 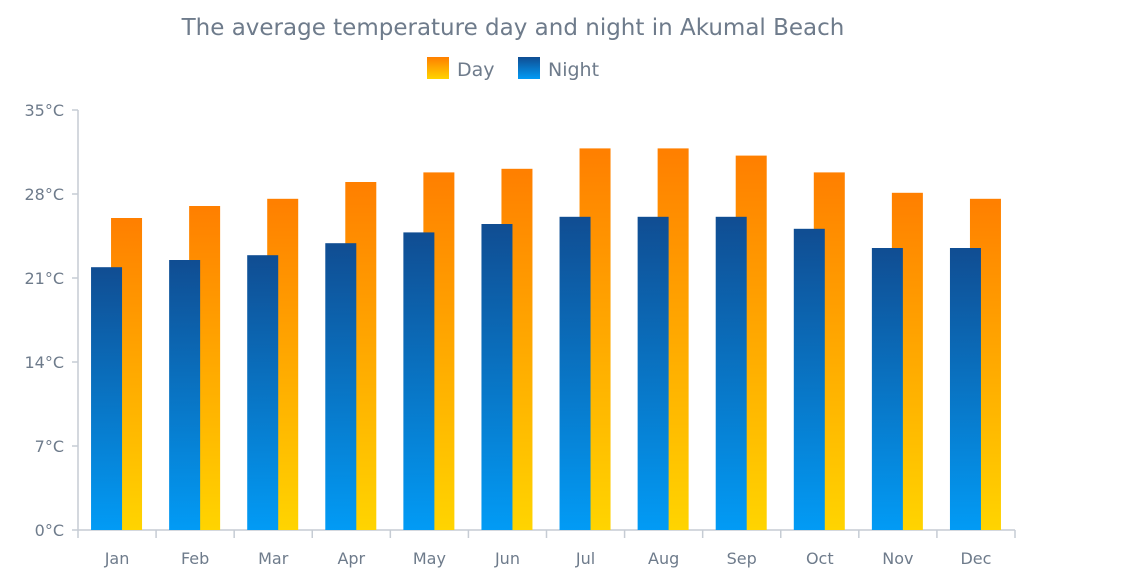 What do you see at coordinates (44, 278) in the screenshot?
I see `y-tick-label: 21°C` at bounding box center [44, 278].